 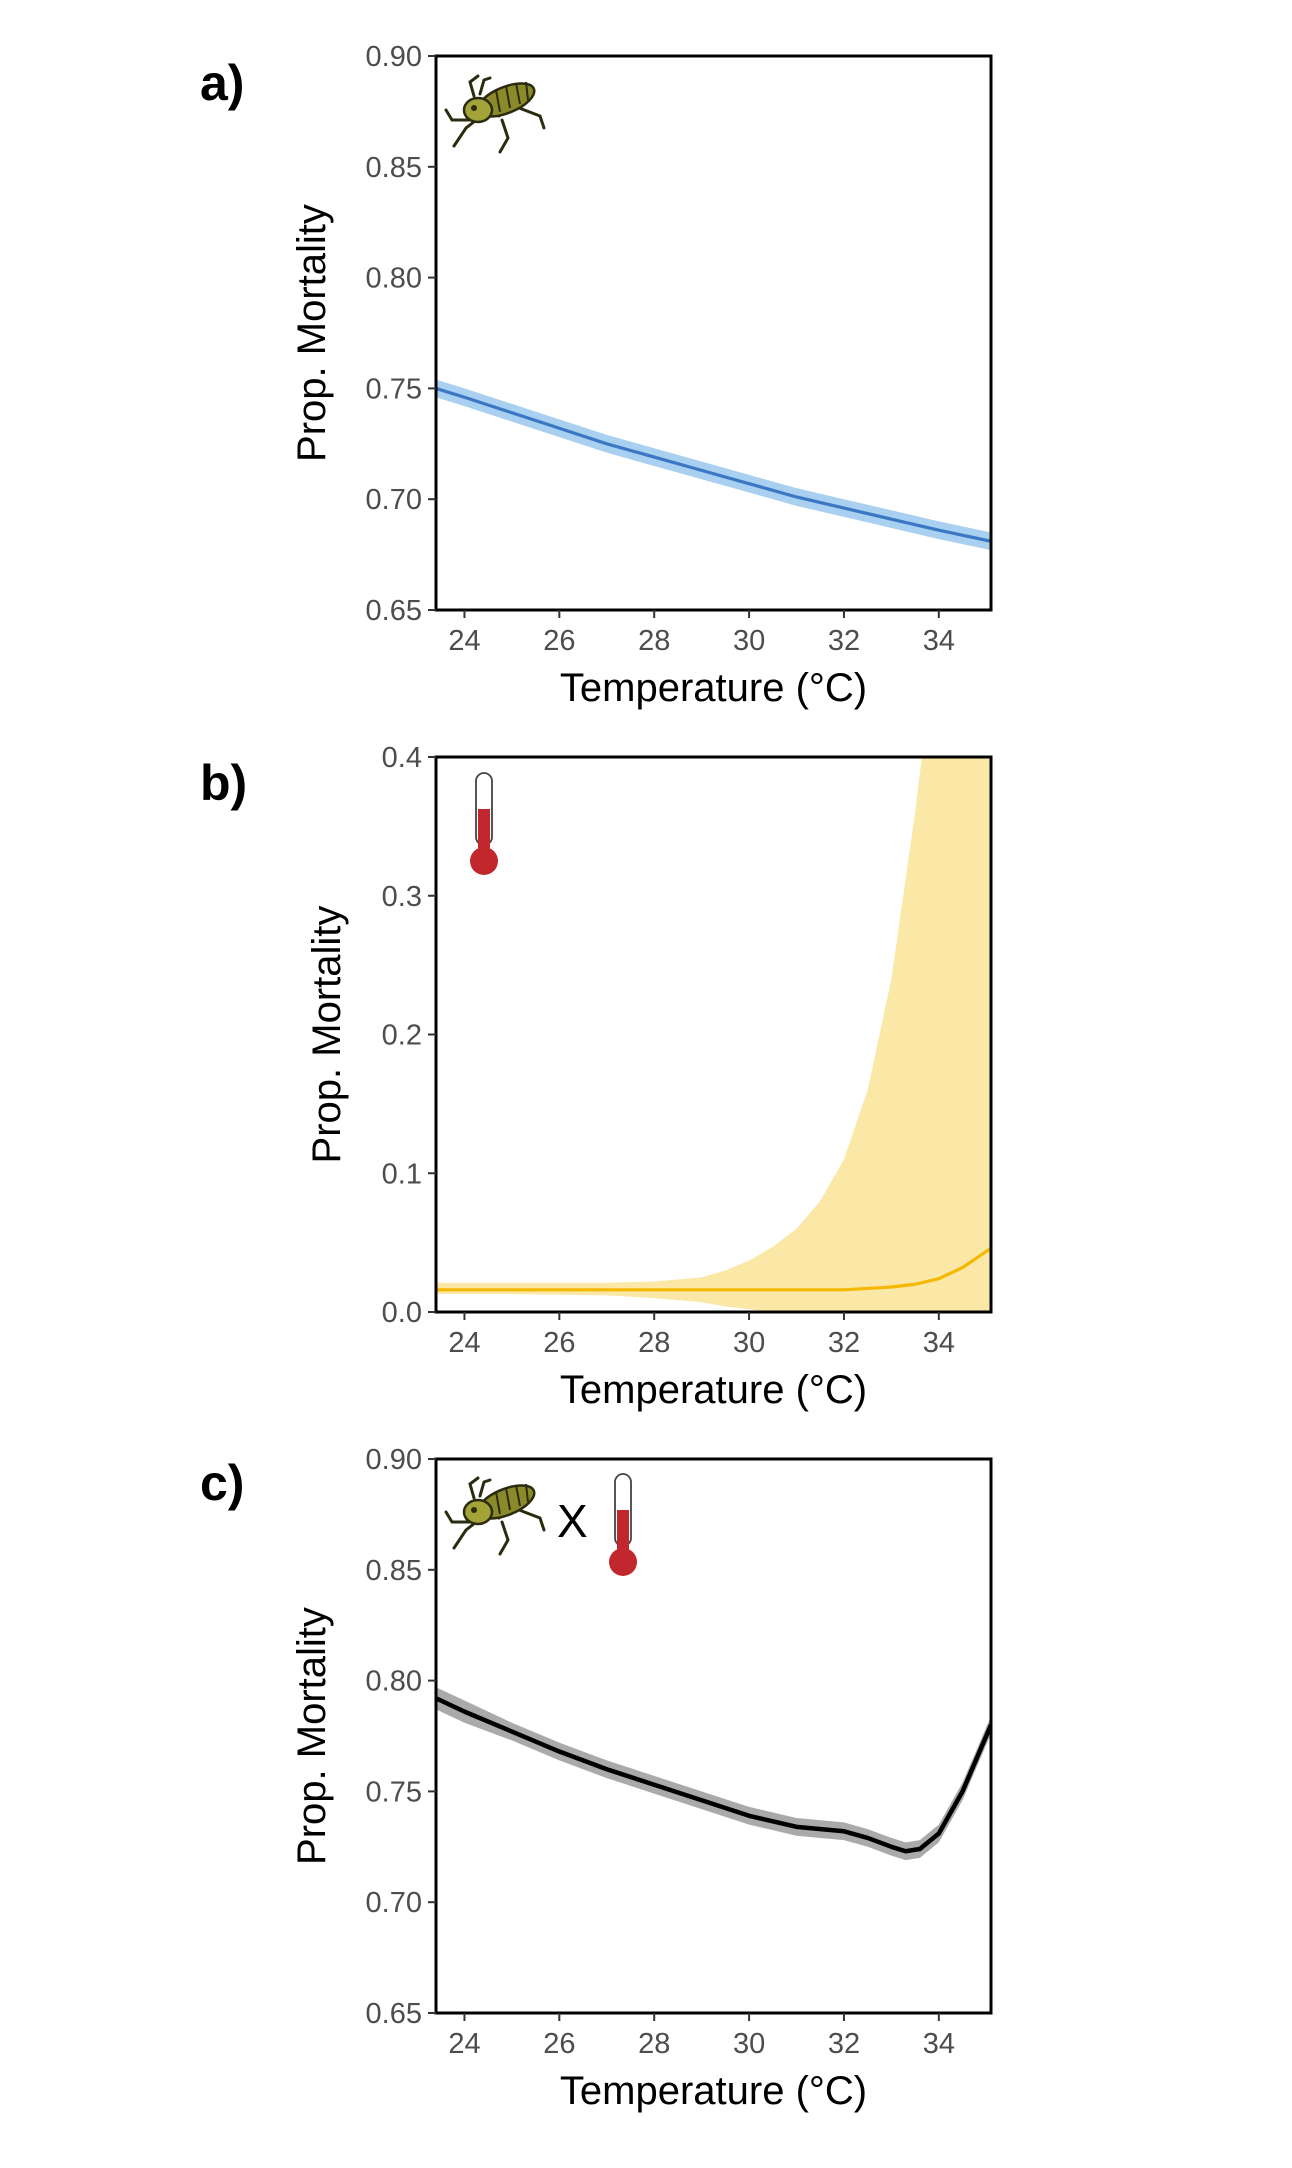 What do you see at coordinates (223, 783) in the screenshot?
I see `panel-label: b)` at bounding box center [223, 783].